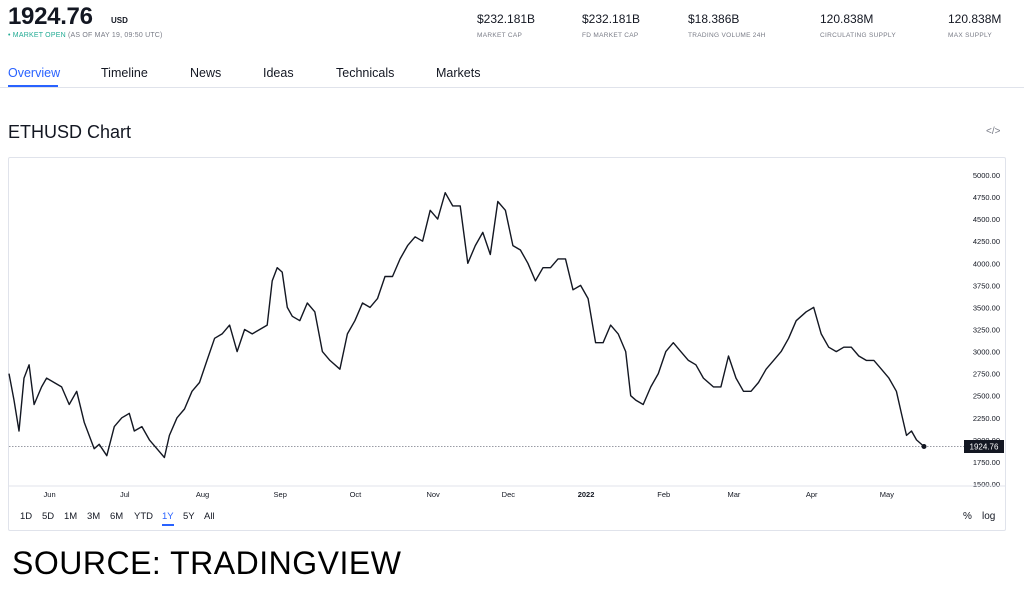  What do you see at coordinates (125, 494) in the screenshot?
I see `x-tick-label: Jul` at bounding box center [125, 494].